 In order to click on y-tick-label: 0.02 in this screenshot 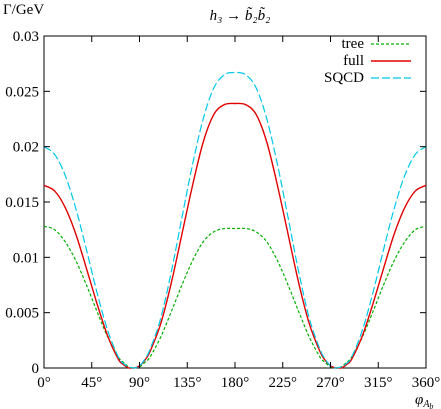, I will do `click(26, 148)`.